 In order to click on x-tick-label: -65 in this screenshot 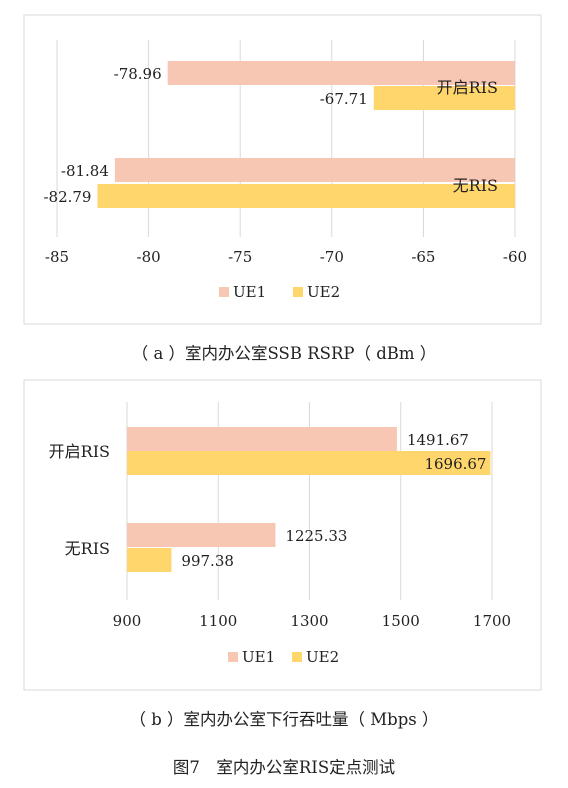, I will do `click(423, 257)`.